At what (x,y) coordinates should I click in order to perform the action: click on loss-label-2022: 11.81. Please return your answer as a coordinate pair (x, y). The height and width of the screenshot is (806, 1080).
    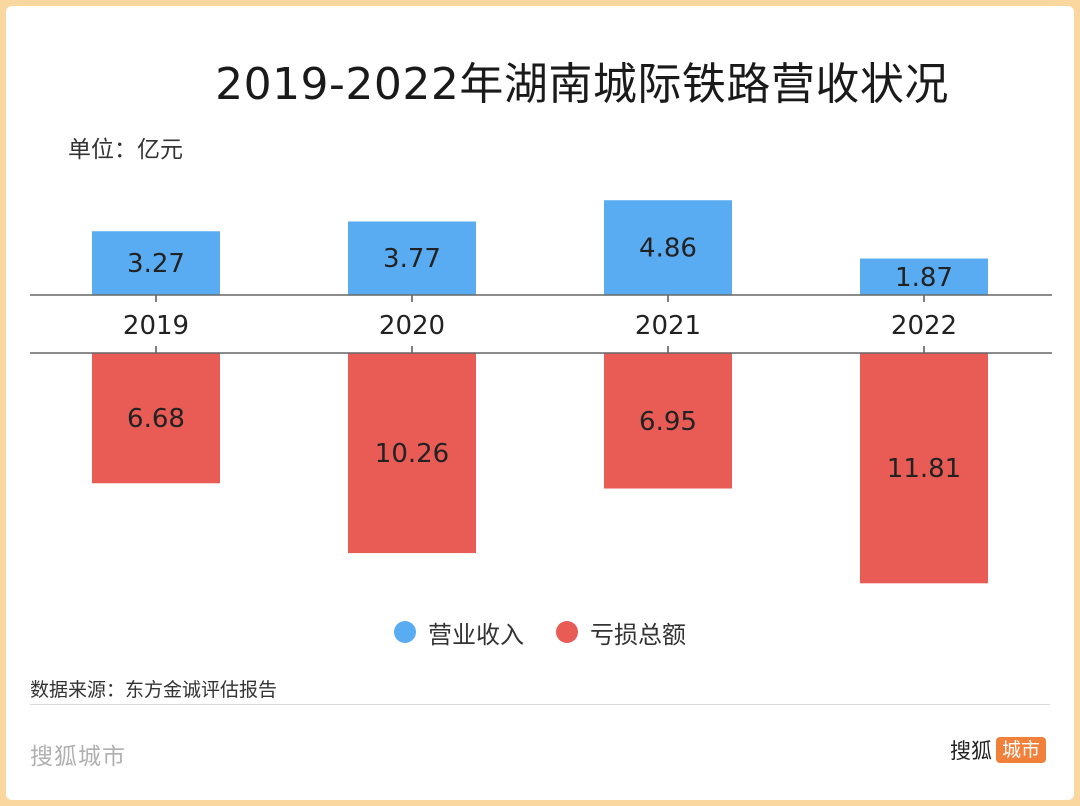
    Looking at the image, I should click on (924, 469).